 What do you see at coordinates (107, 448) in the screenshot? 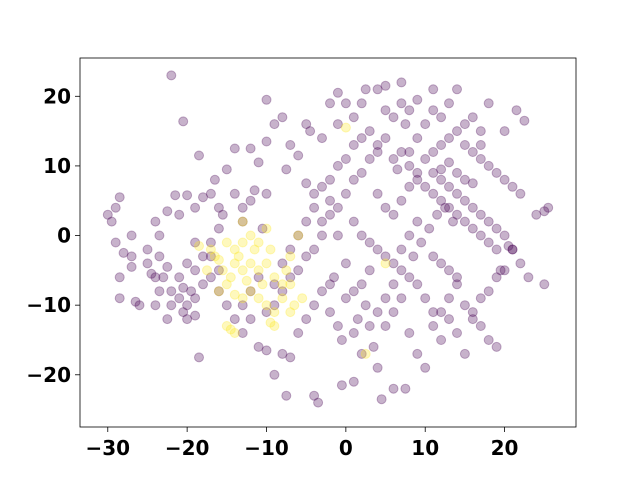
I see `x-tick-label: −30` at bounding box center [107, 448].